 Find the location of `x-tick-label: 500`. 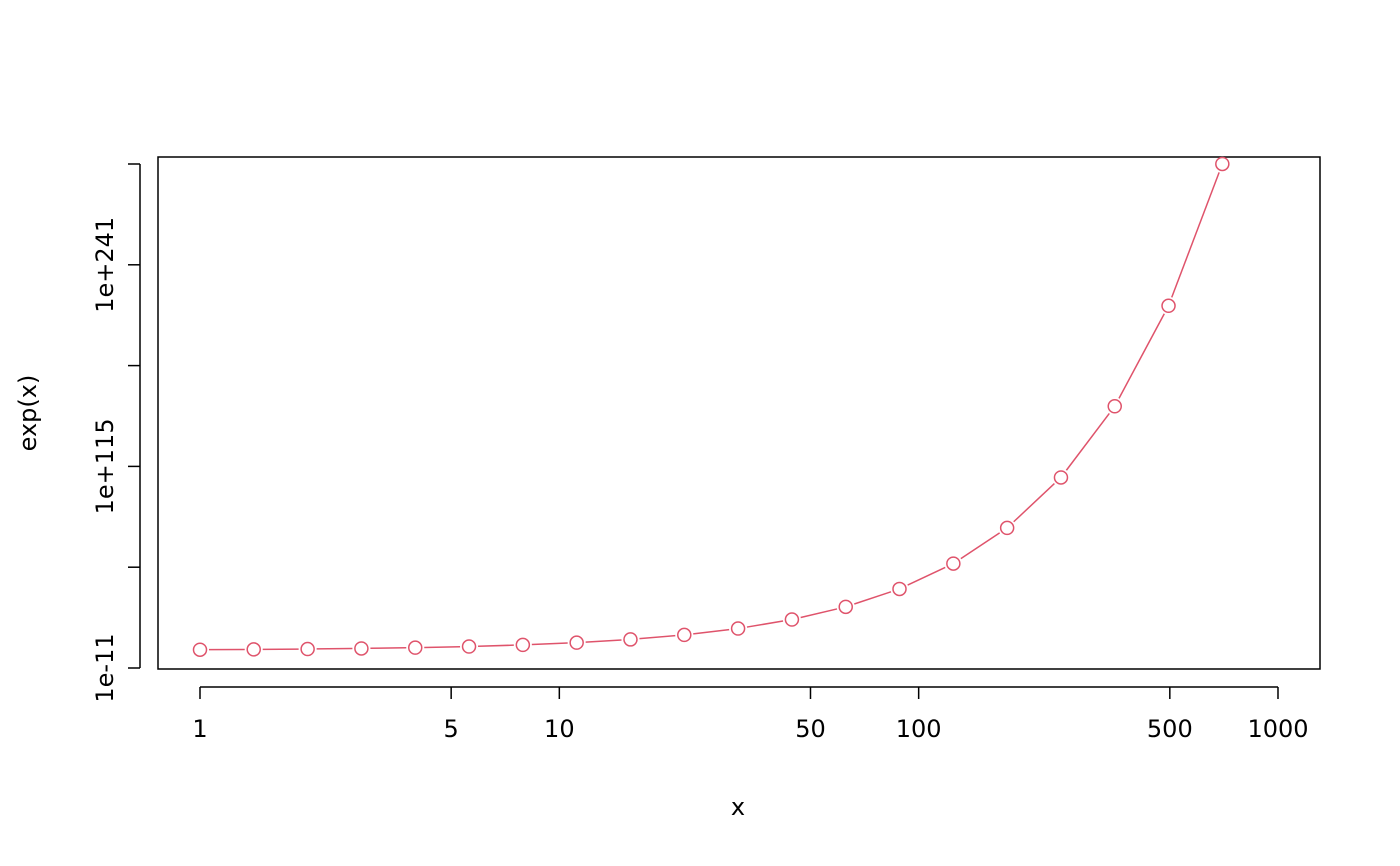

x-tick-label: 500 is located at coordinates (1170, 729).